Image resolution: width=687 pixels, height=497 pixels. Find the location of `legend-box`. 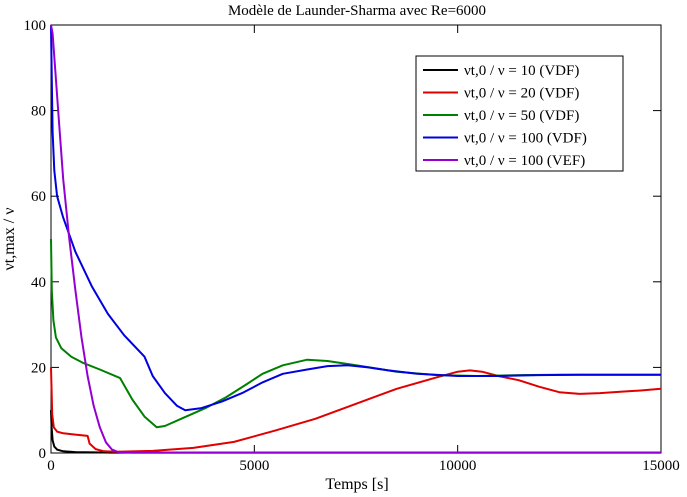

legend-box is located at coordinates (519, 113).